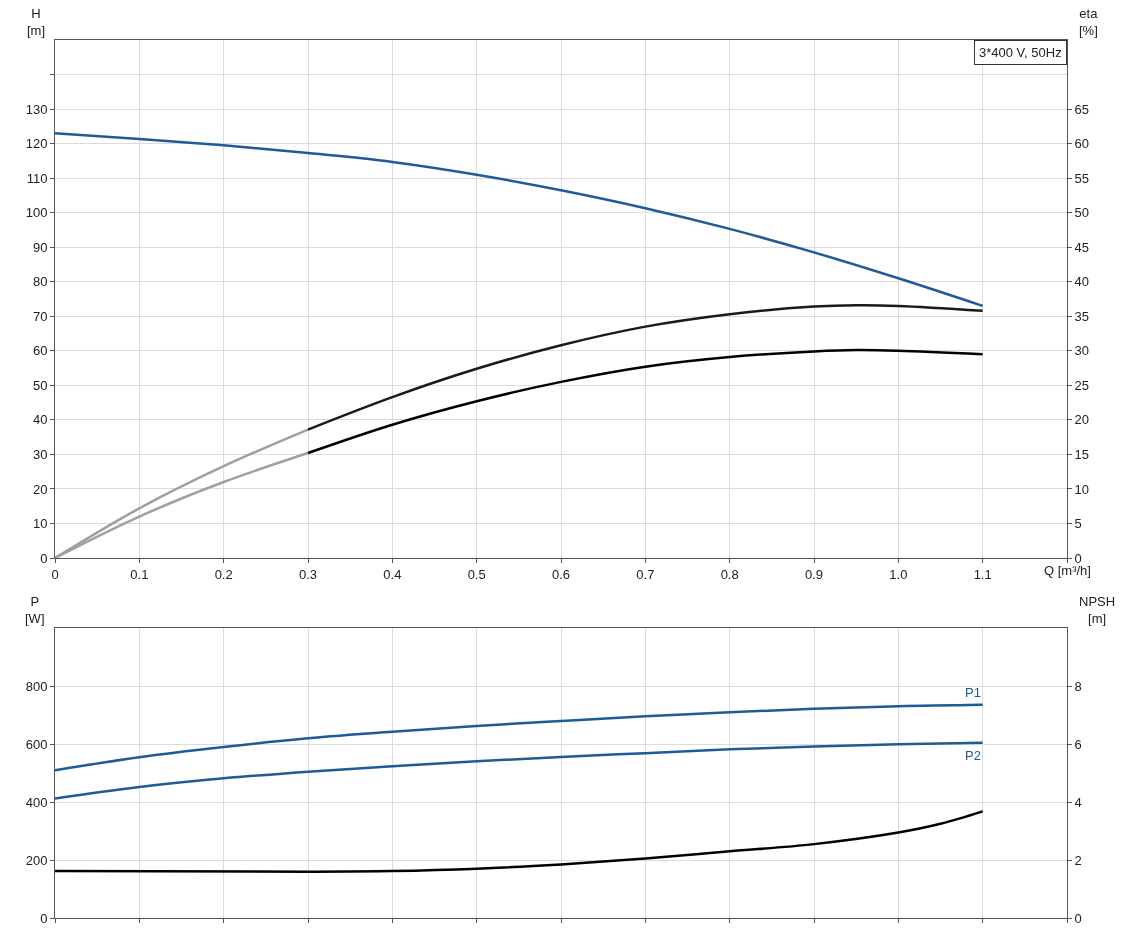 The image size is (1131, 939). Describe the element at coordinates (40, 524) in the screenshot. I see `y-tick-label: 10` at that location.